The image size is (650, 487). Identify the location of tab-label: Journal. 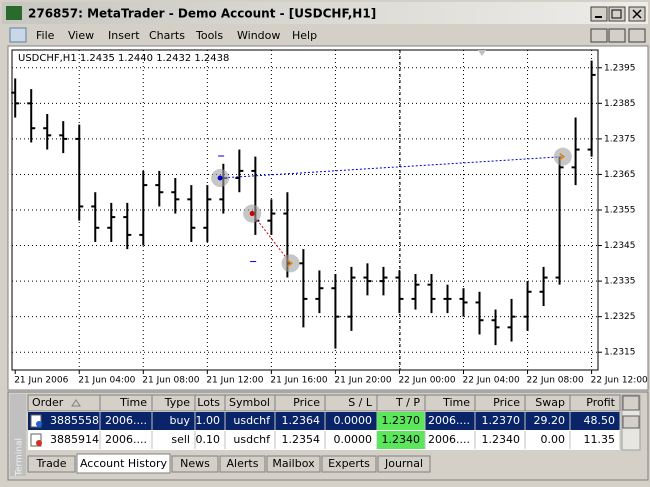
(403, 463).